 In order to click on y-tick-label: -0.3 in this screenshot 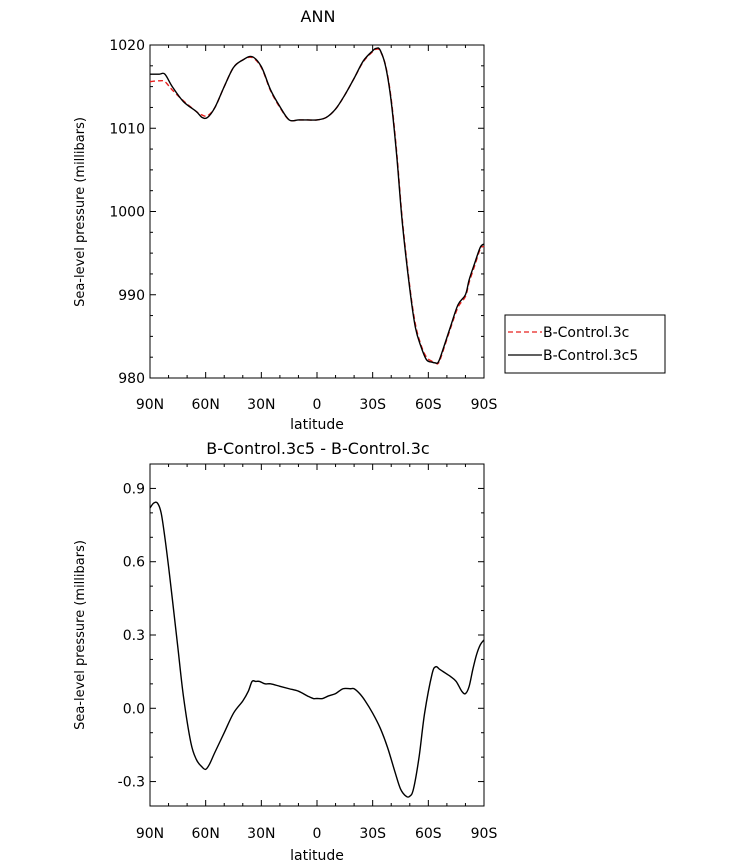, I will do `click(131, 783)`.